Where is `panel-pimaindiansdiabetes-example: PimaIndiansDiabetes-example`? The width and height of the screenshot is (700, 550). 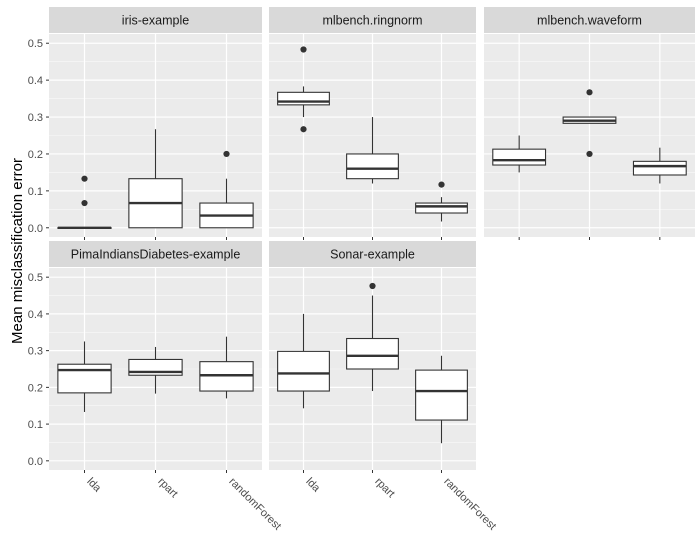
panel-pimaindiansdiabetes-example: PimaIndiansDiabetes-example is located at coordinates (155, 355).